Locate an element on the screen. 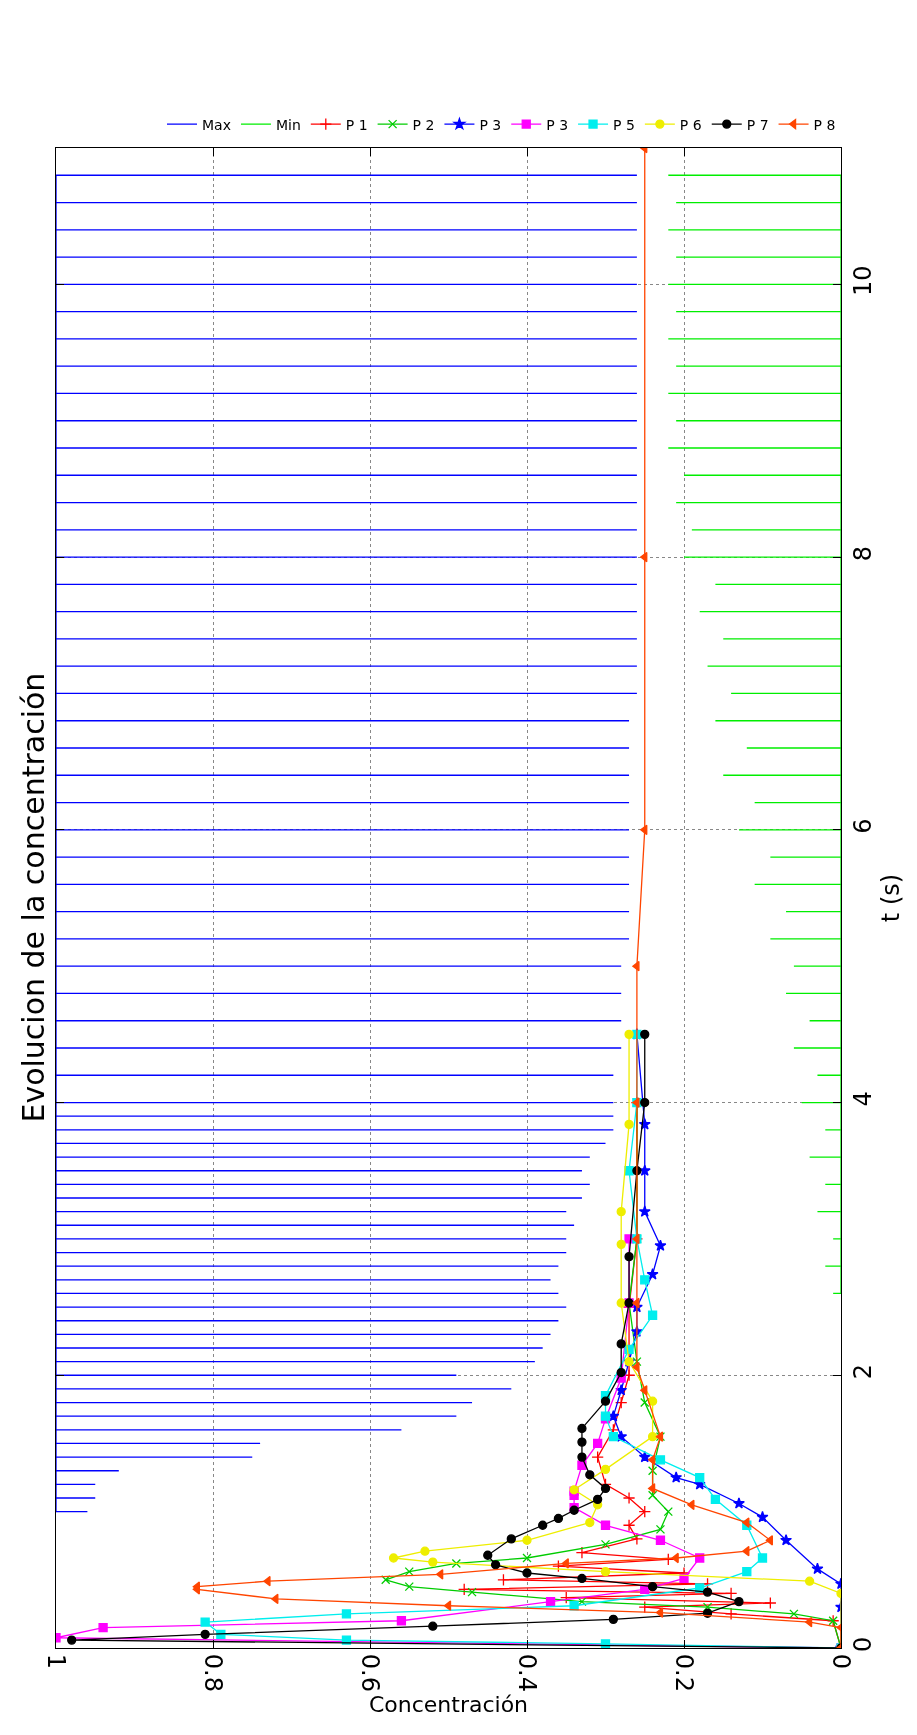 This screenshot has height=1735, width=917. y-tick-label: 8 is located at coordinates (862, 553).